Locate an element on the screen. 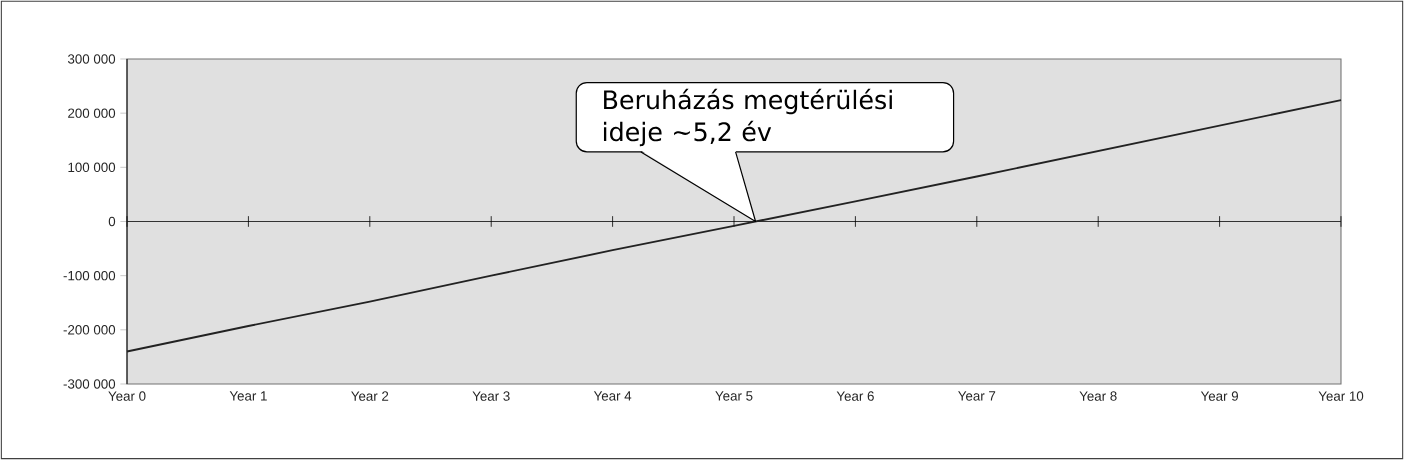  y-tick-label: 100 000 is located at coordinates (92, 167).